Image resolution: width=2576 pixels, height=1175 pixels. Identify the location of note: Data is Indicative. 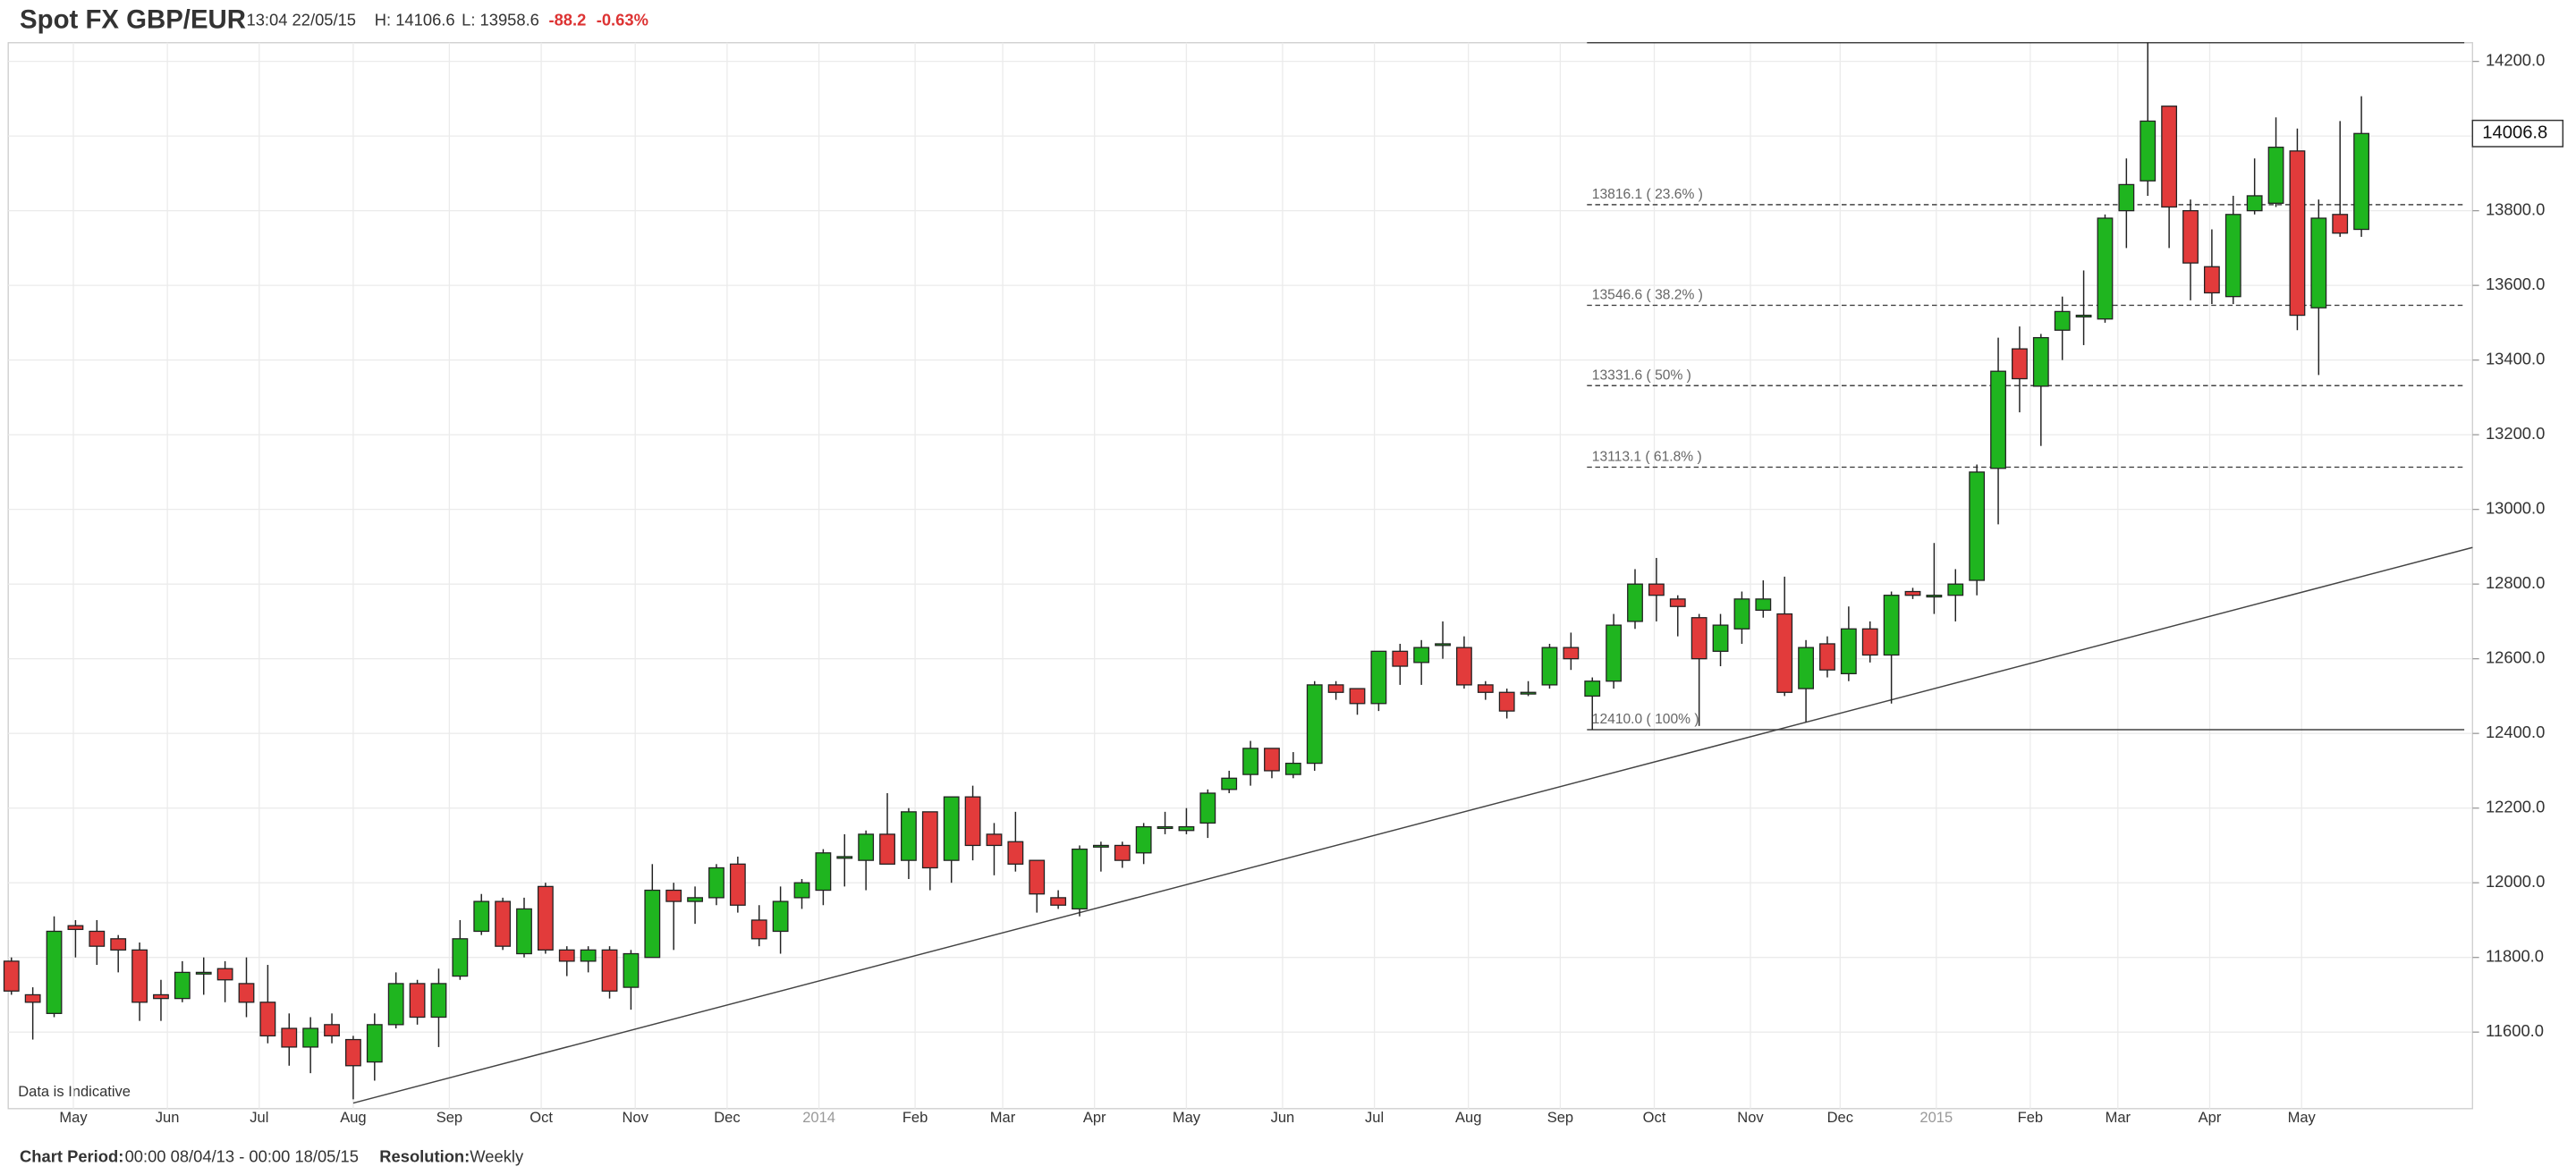
(74, 1091).